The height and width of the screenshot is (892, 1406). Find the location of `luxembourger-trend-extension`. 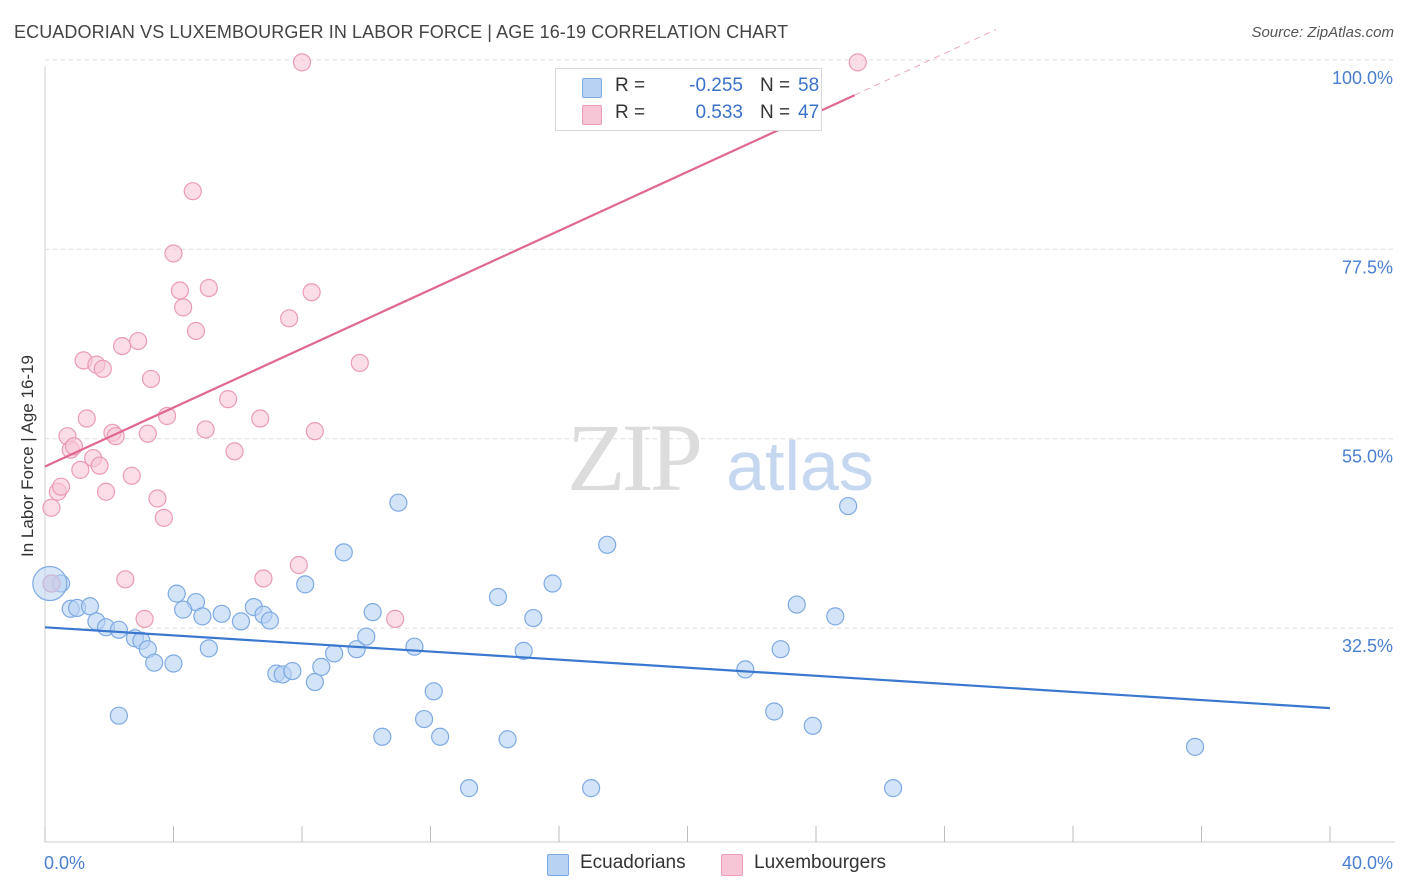

luxembourger-trend-extension is located at coordinates (925, 62).